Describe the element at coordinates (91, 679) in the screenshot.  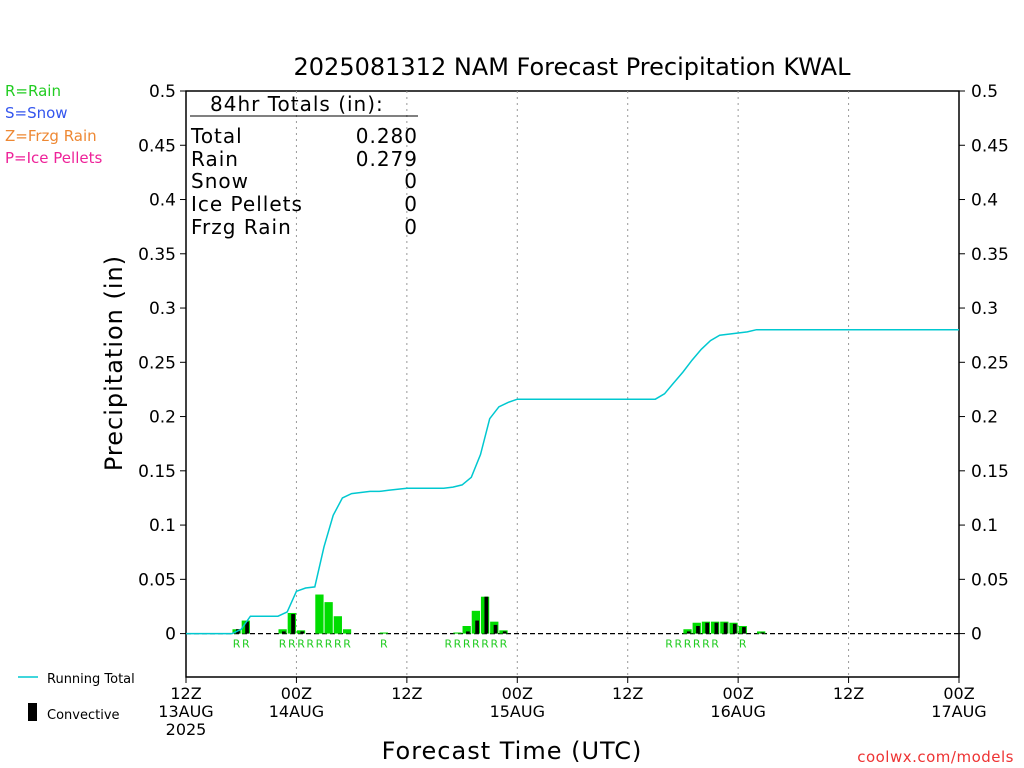
I see `running-total-legend-label: Running Total` at that location.